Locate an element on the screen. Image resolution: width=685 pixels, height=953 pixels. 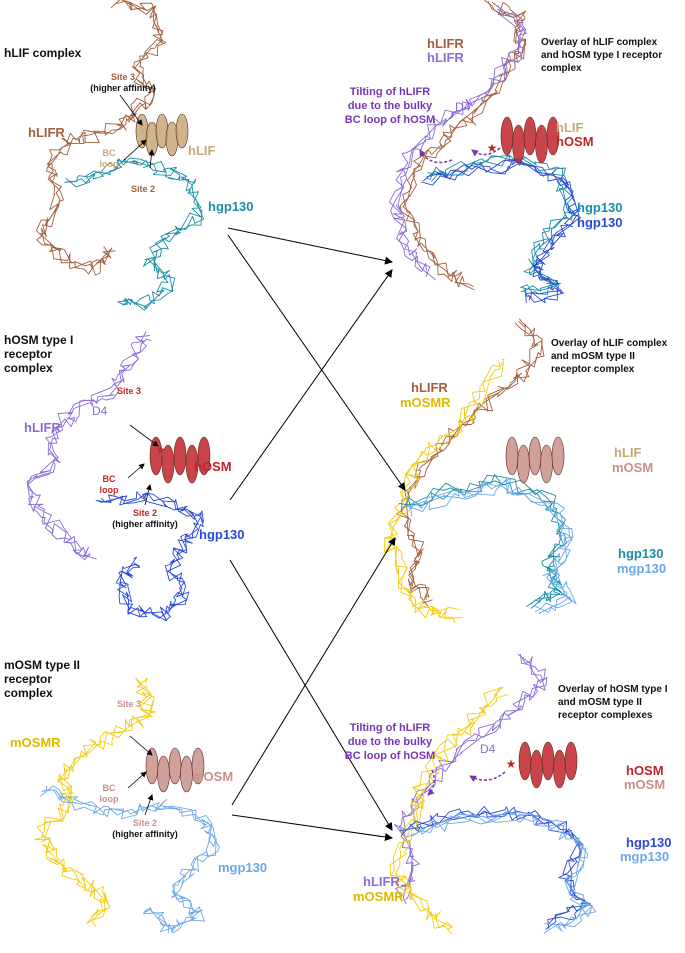
overlay3-ligand-b: mOSM is located at coordinates (645, 784).